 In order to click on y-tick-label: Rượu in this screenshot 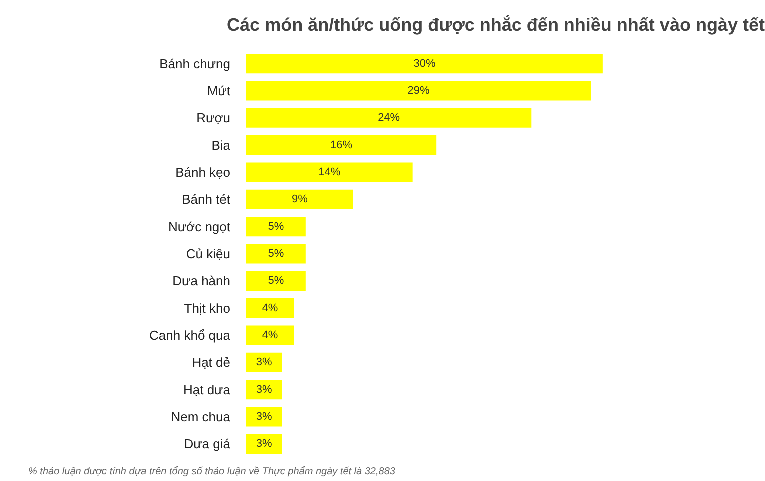, I will do `click(213, 118)`.